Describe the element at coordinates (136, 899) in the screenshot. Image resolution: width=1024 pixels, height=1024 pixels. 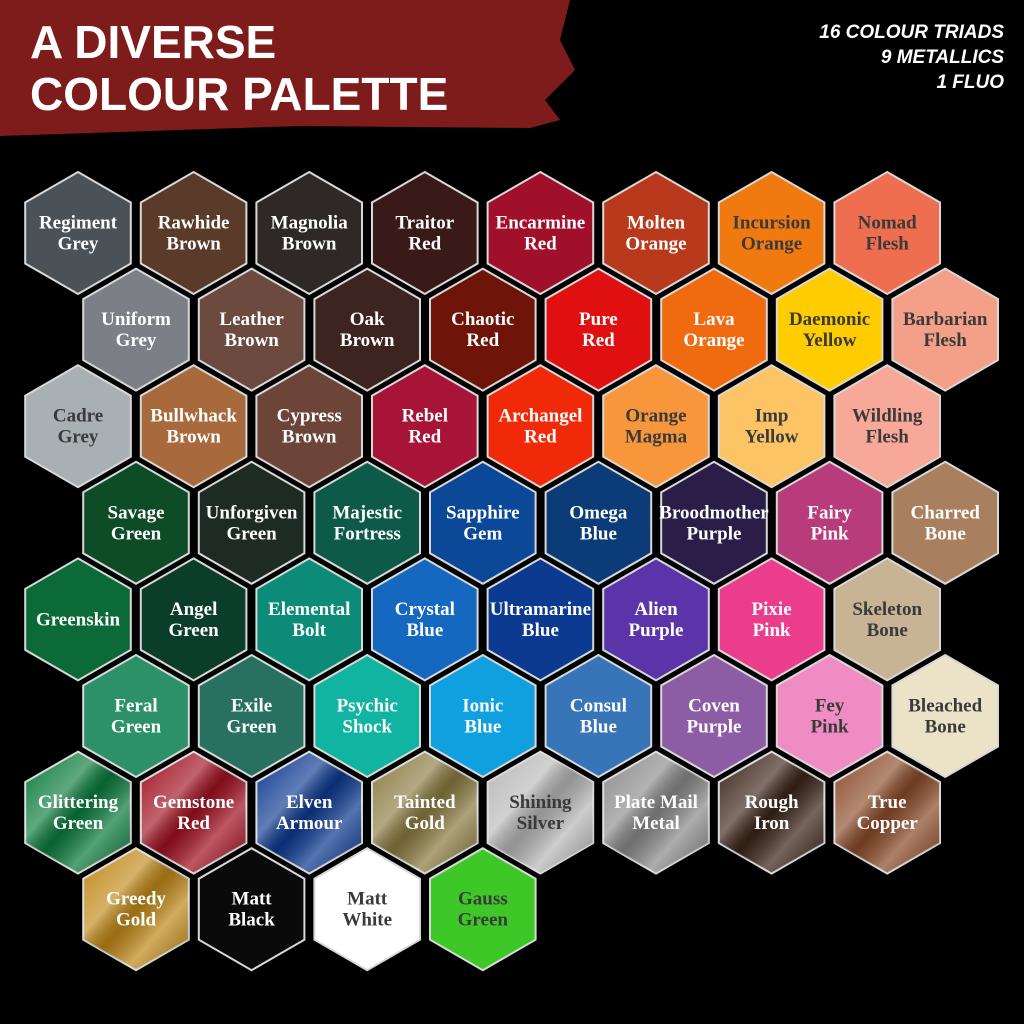
I see `swatch-name: Greedy` at that location.